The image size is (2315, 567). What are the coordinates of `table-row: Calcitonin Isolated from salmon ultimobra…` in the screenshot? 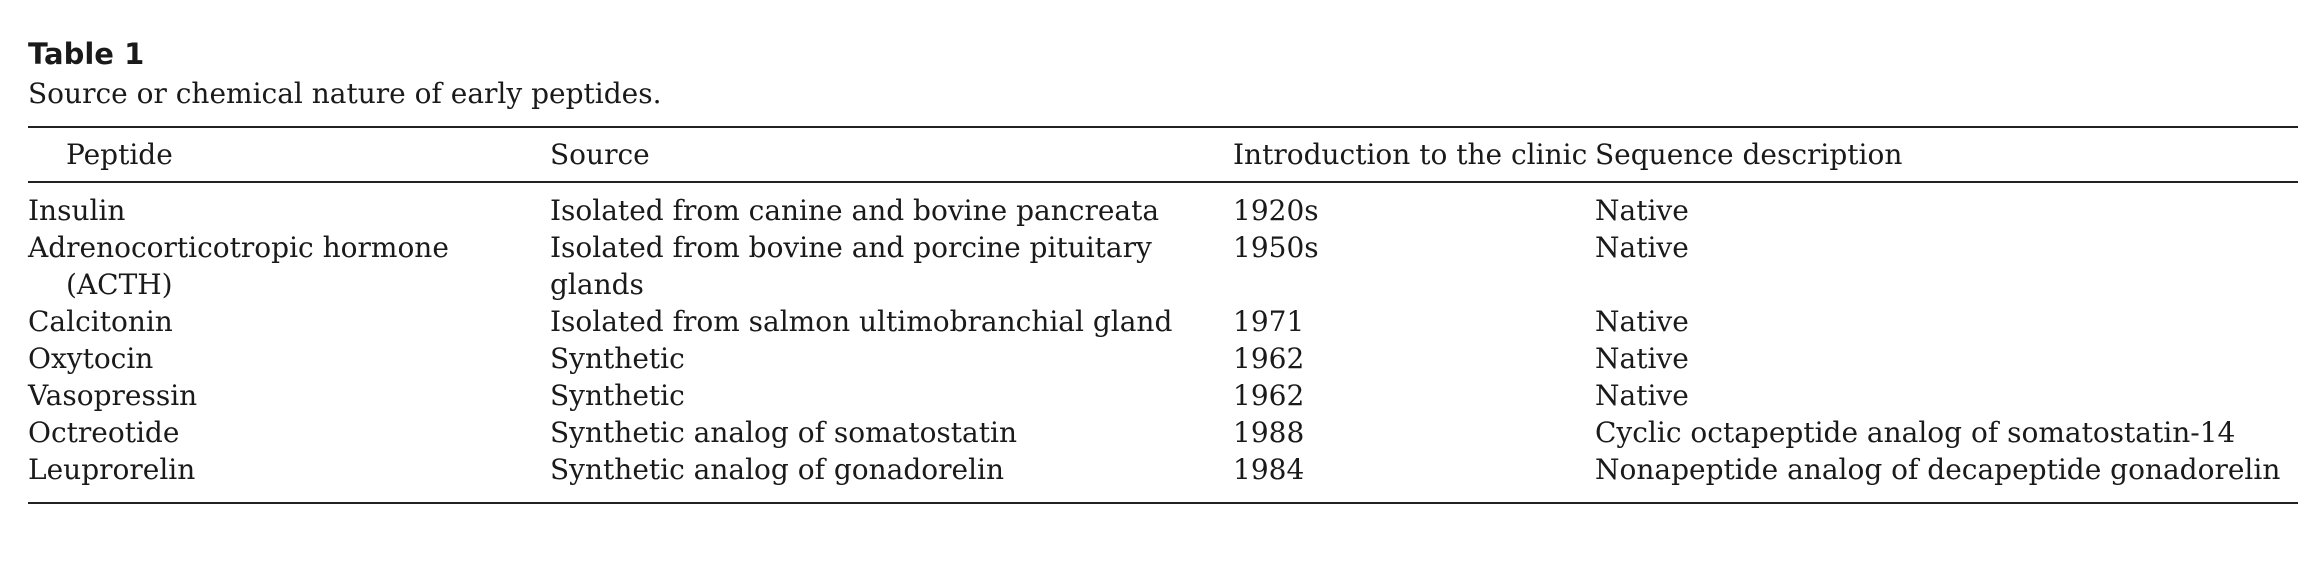 It's located at (1163, 321).